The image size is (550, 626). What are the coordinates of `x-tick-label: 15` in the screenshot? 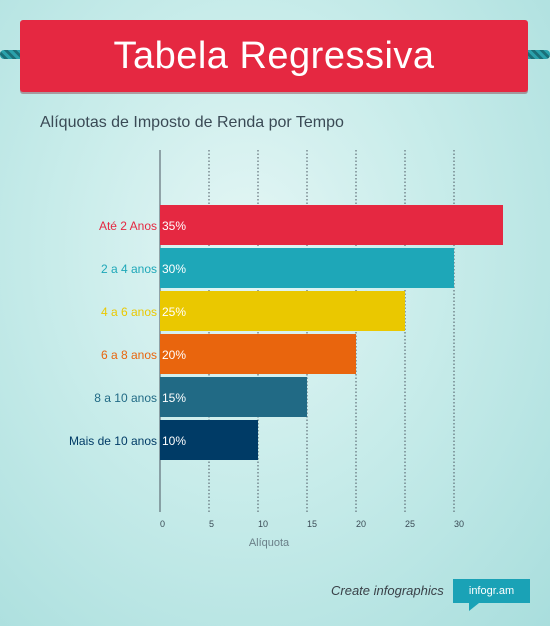 It's located at (312, 524).